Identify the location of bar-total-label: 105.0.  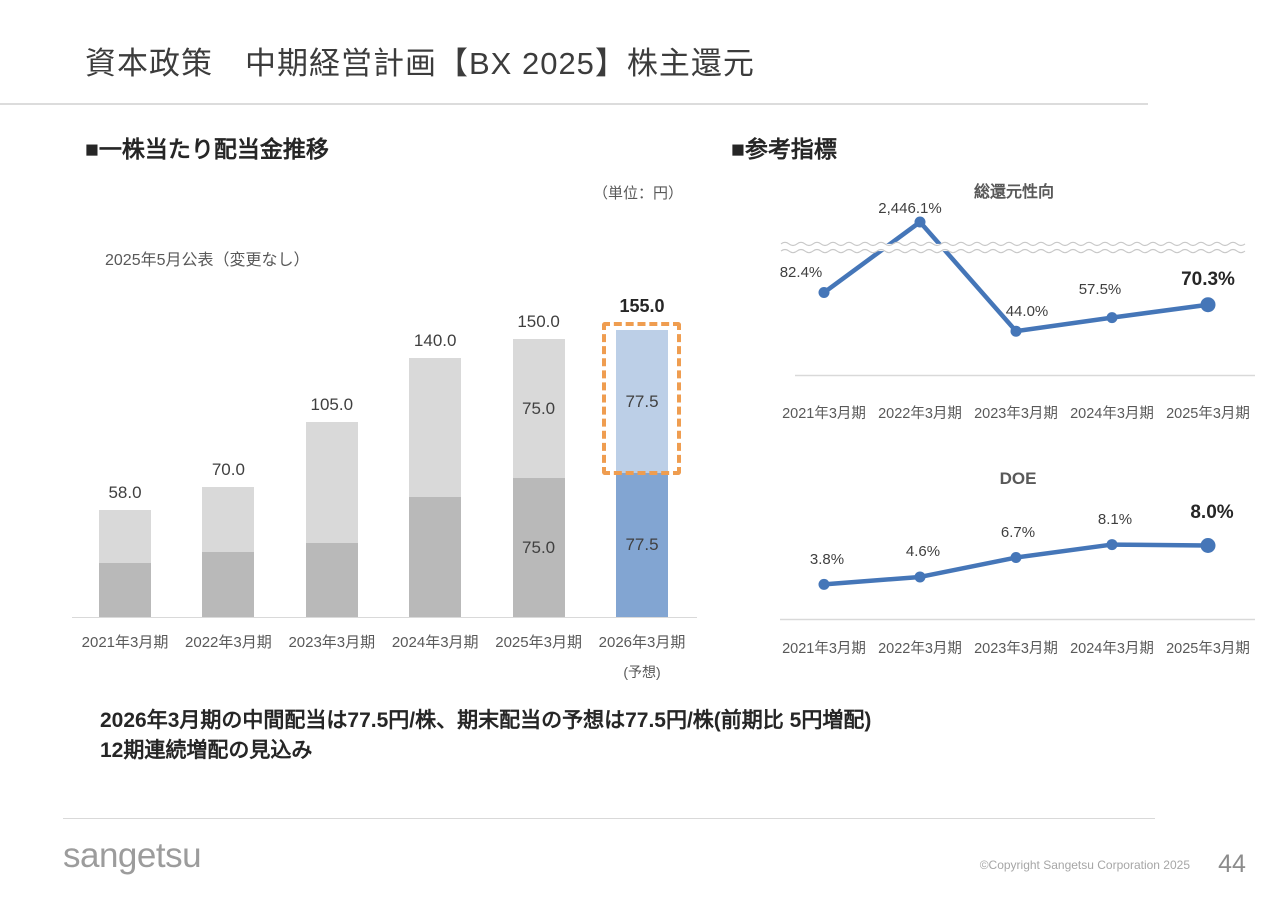
(332, 405).